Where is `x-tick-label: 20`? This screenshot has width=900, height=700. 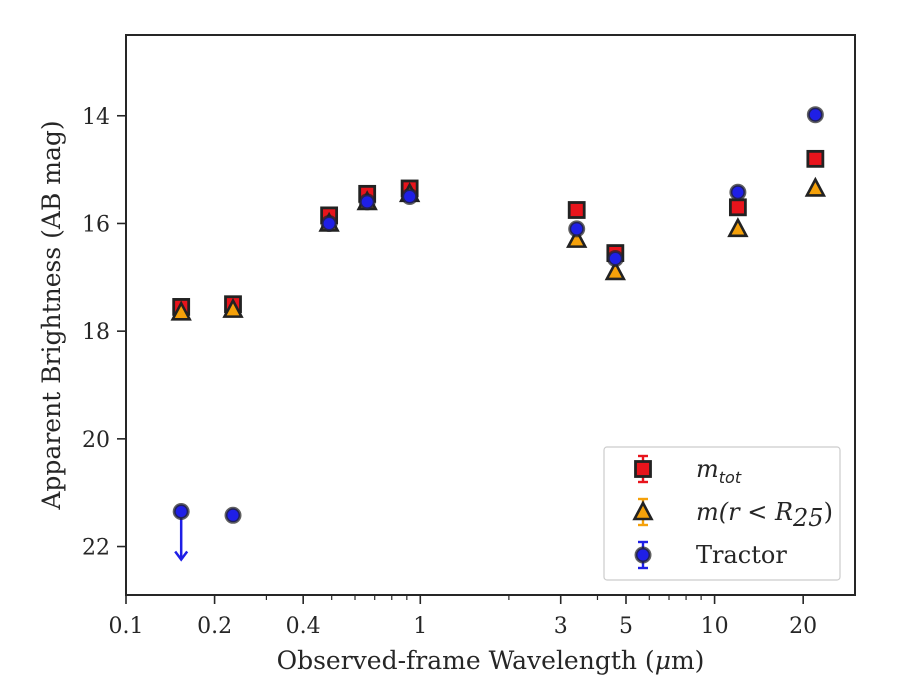
x-tick-label: 20 is located at coordinates (803, 626).